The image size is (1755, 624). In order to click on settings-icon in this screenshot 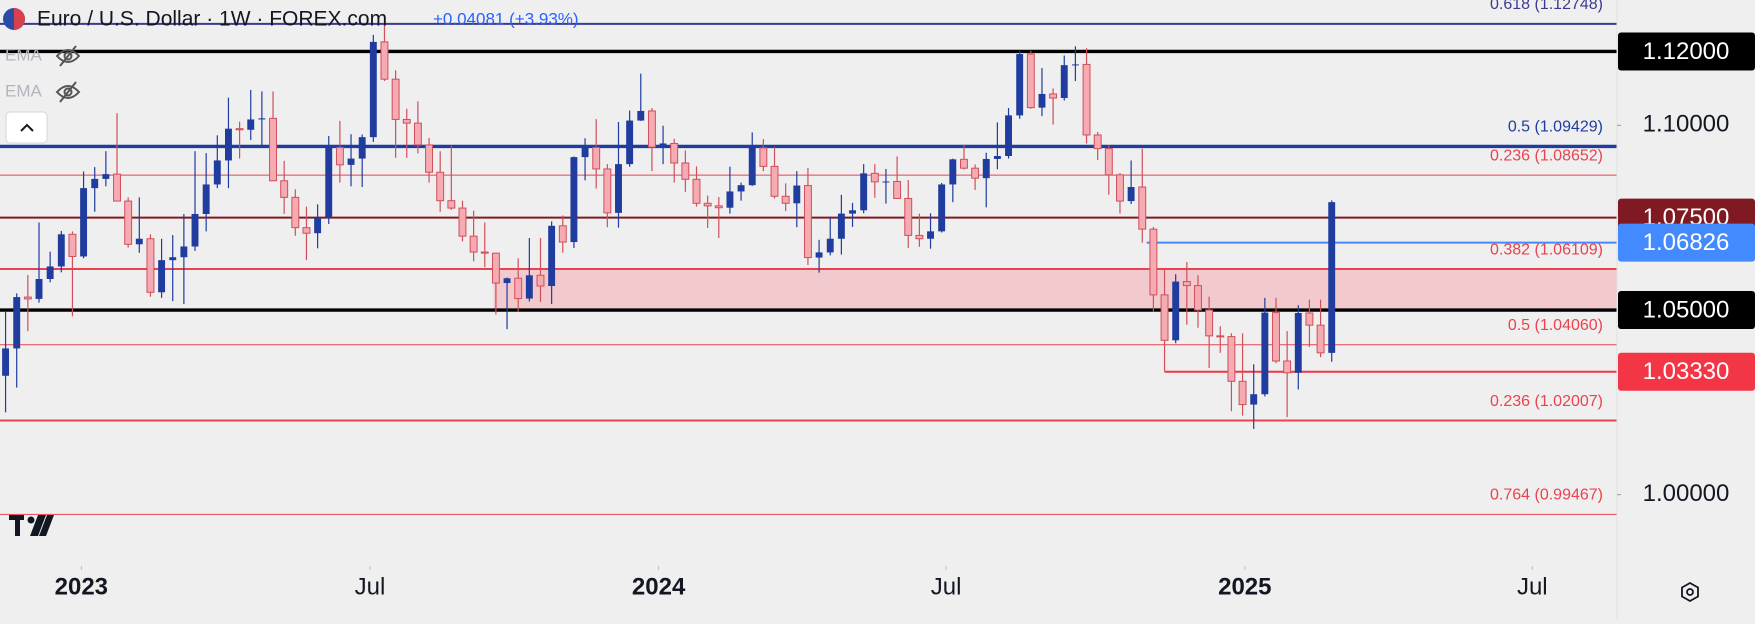, I will do `click(1690, 592)`.